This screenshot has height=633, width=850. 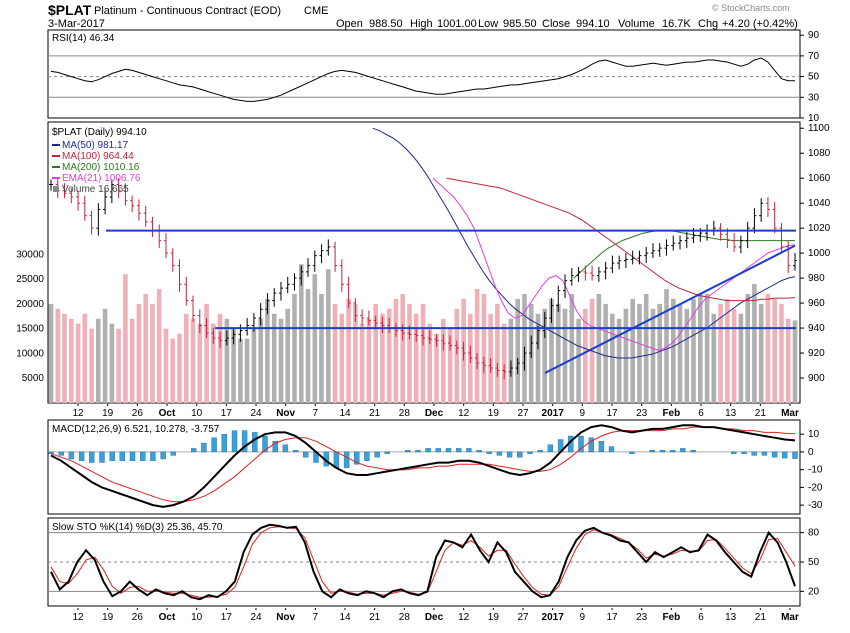 What do you see at coordinates (556, 24) in the screenshot?
I see `close-label: Close` at bounding box center [556, 24].